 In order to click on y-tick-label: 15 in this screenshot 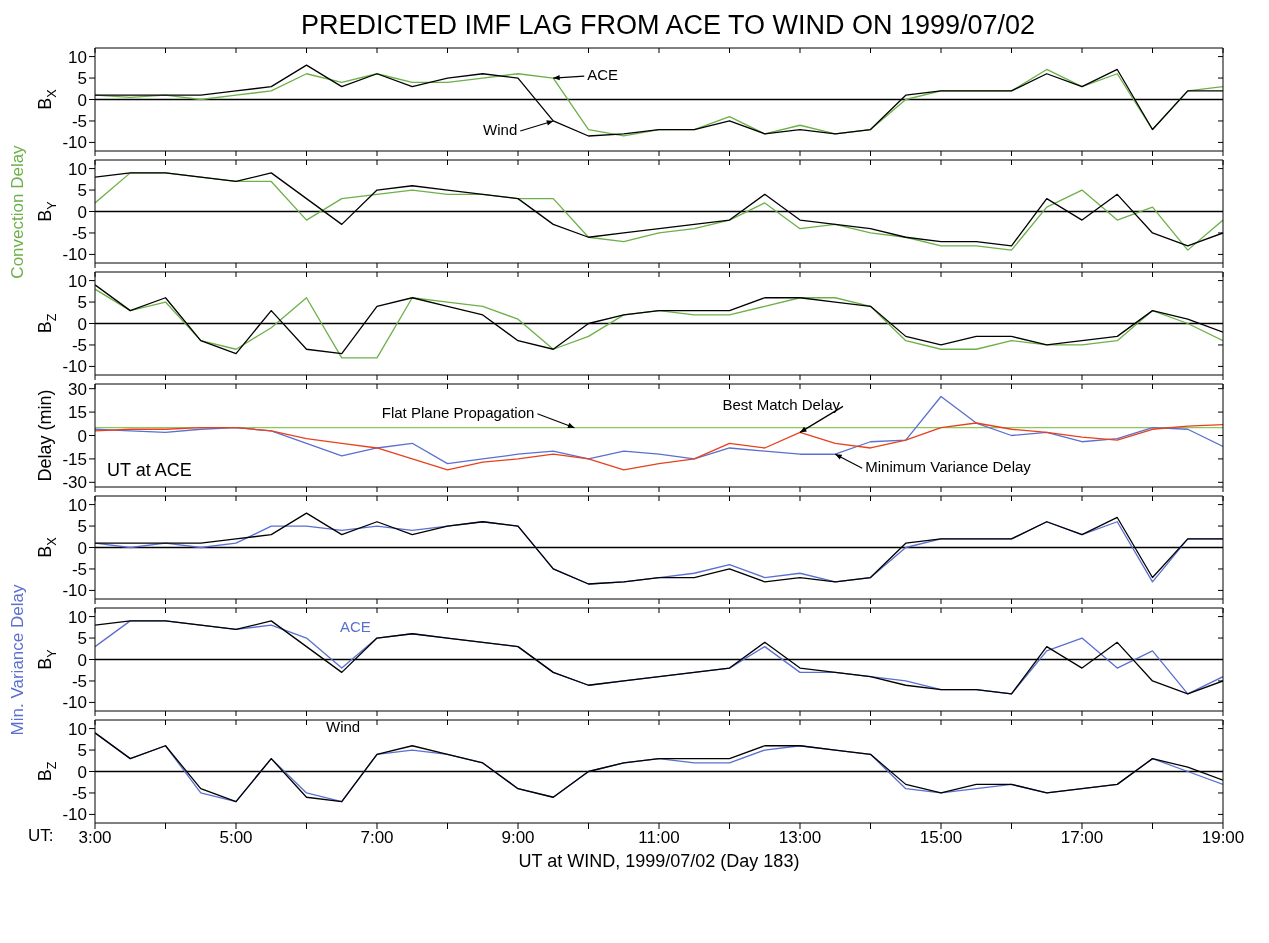, I will do `click(77, 413)`.